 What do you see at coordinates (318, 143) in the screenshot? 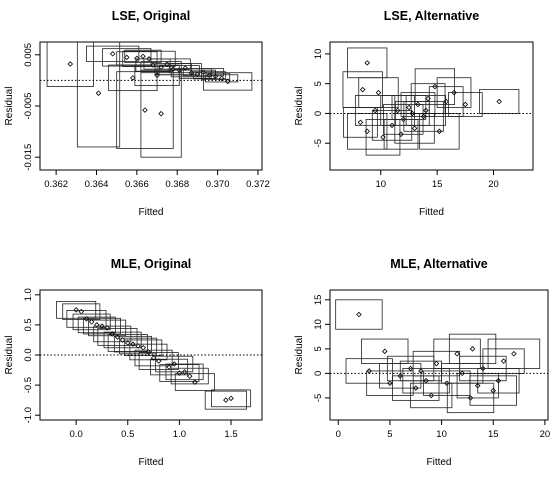
I see `y-tick-label: -5` at bounding box center [318, 143].